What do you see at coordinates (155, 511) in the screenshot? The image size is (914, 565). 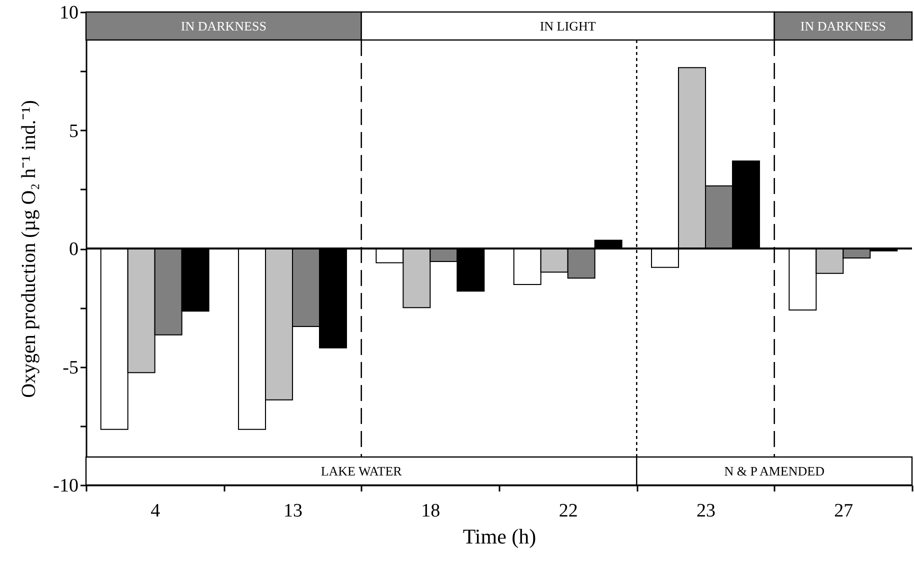 I see `x-tick-label: 4` at bounding box center [155, 511].